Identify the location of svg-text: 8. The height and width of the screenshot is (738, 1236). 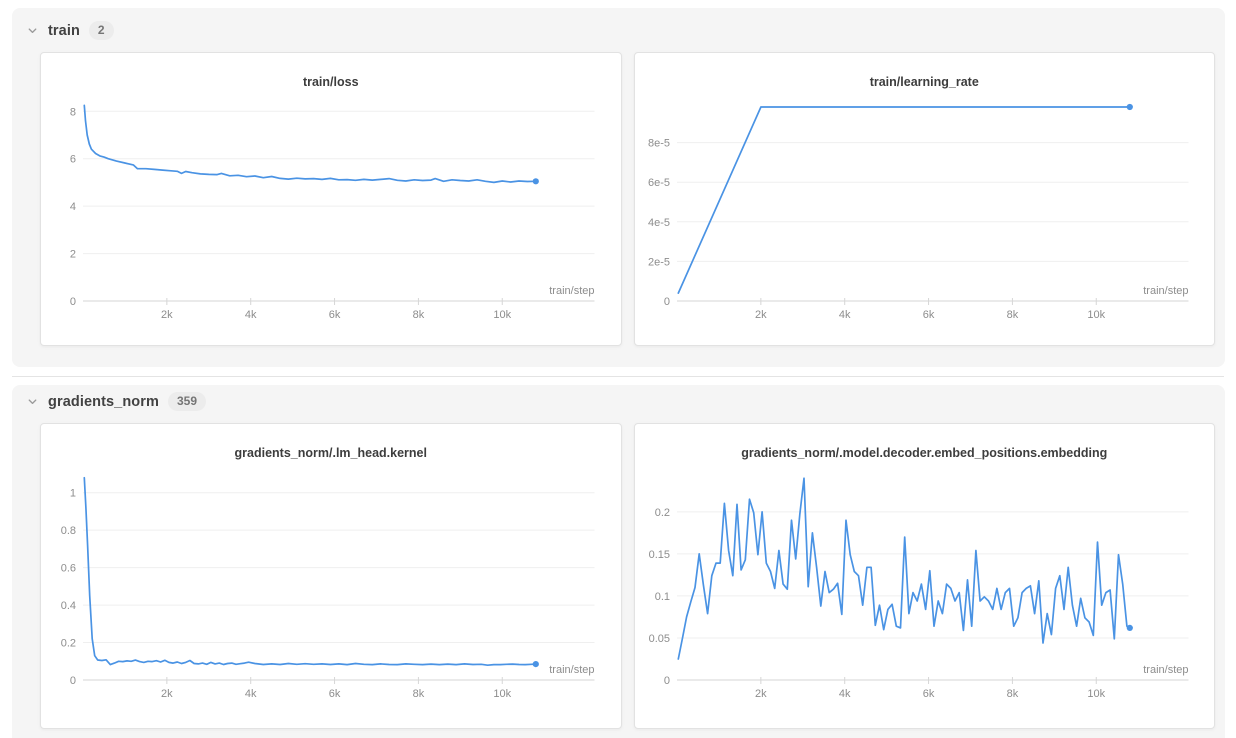
(73, 112).